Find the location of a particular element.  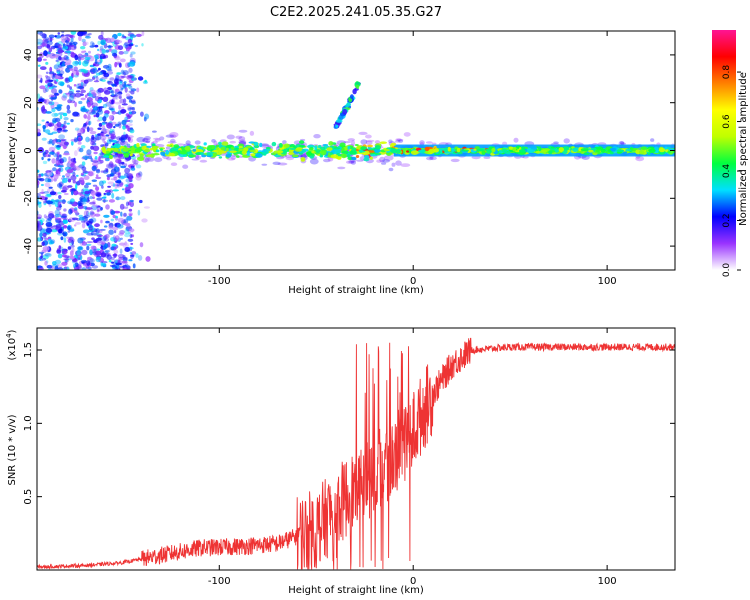

snr-y-tick-label: 1.5 is located at coordinates (28, 350).